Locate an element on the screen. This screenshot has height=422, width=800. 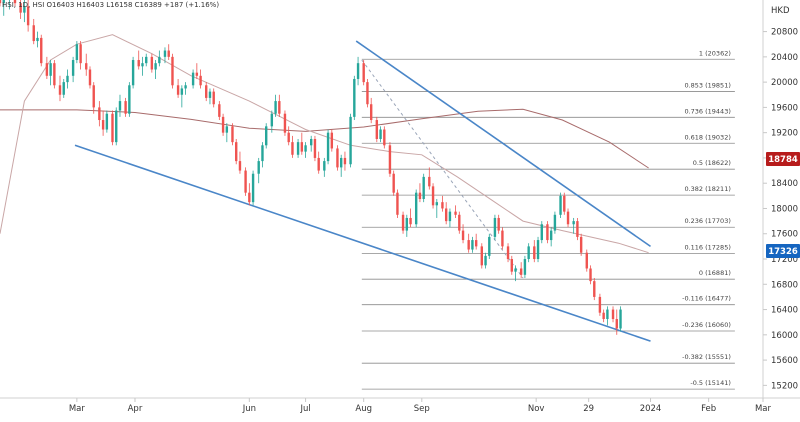
fib-level-label: -0.236 (16060) is located at coordinates (706, 325).